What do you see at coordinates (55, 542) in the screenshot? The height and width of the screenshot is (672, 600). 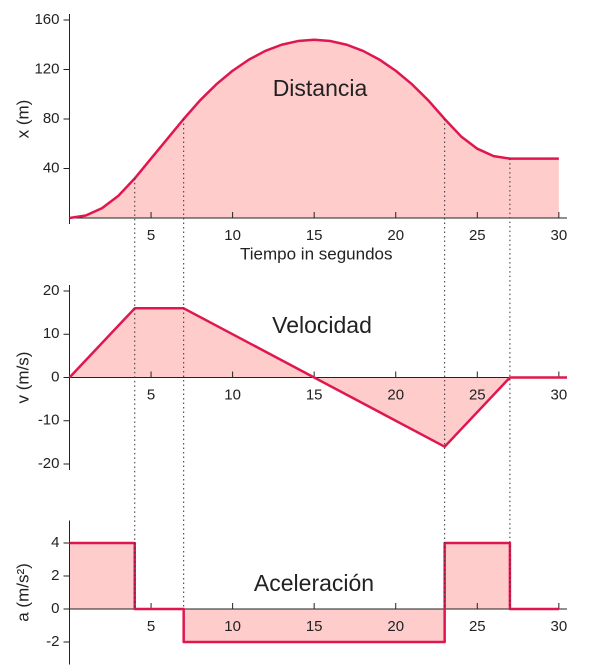 I see `y-tick-label: 4` at bounding box center [55, 542].